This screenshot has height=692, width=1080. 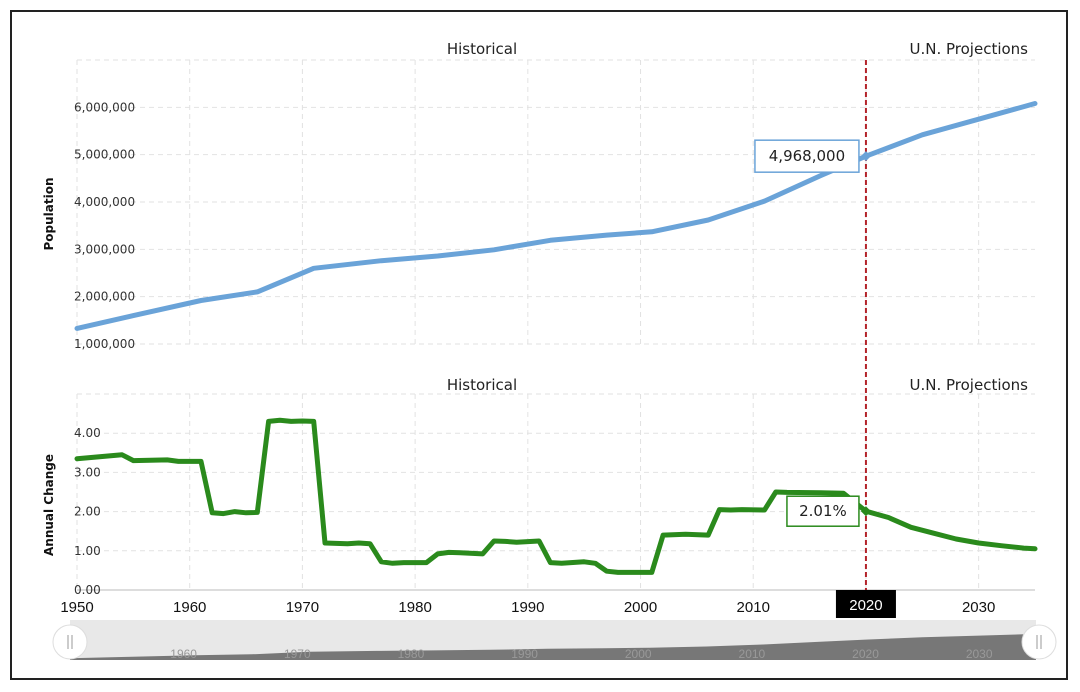 I want to click on navigator-tick-label: 1990, so click(x=524, y=654).